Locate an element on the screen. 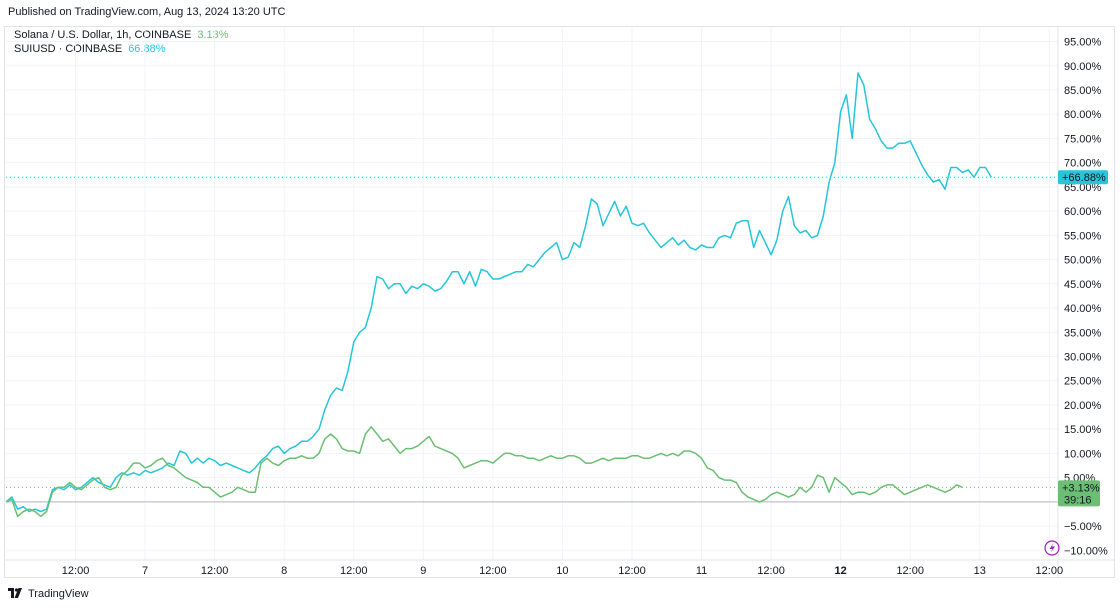 The width and height of the screenshot is (1120, 608). x-tick-label: 11 is located at coordinates (701, 571).